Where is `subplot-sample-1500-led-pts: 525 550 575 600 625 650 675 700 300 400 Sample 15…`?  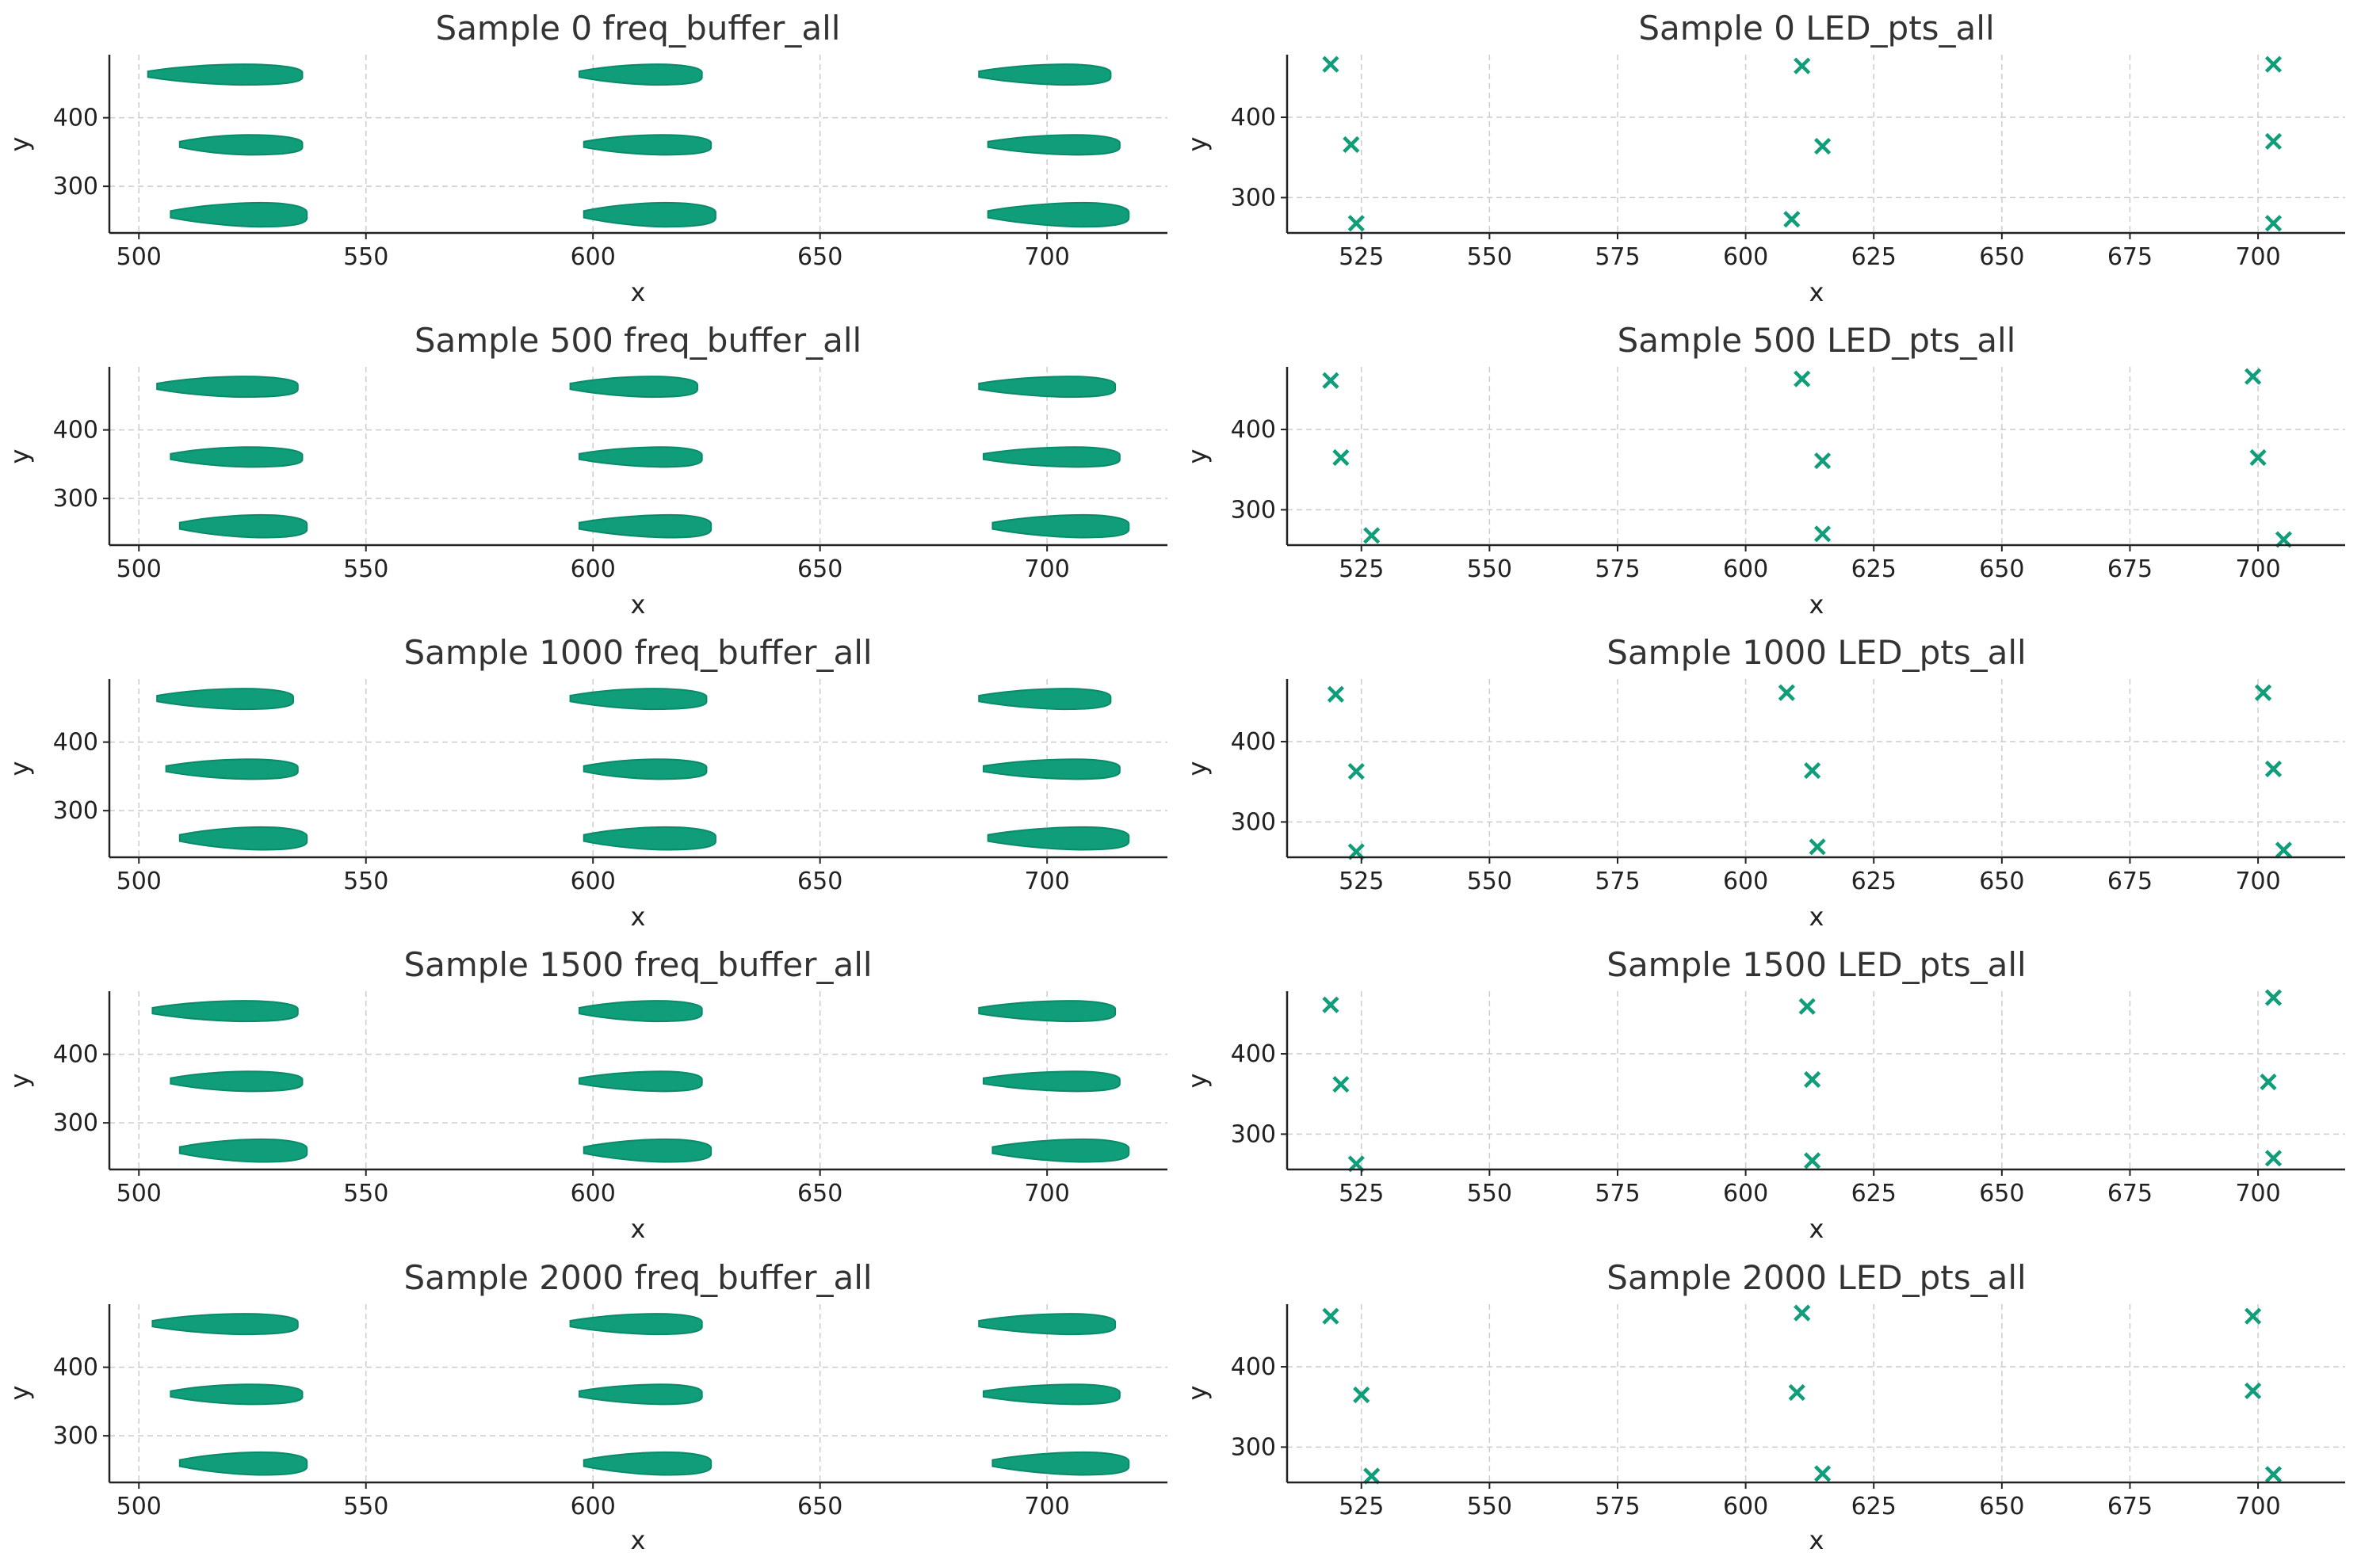
subplot-sample-1500-led-pts: 525 550 575 600 625 650 675 700 300 400 Sample 15… is located at coordinates (1763, 1094).